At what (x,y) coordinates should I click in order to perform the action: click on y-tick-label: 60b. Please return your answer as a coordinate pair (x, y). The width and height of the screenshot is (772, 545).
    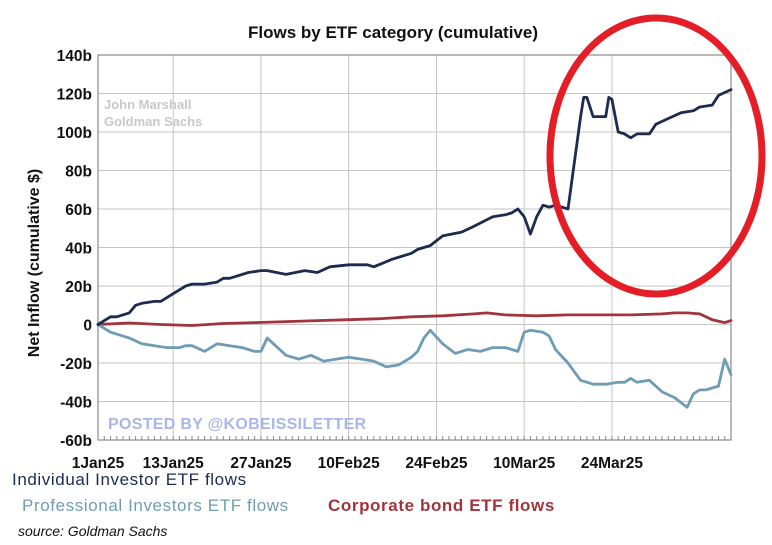
    Looking at the image, I should click on (78, 210).